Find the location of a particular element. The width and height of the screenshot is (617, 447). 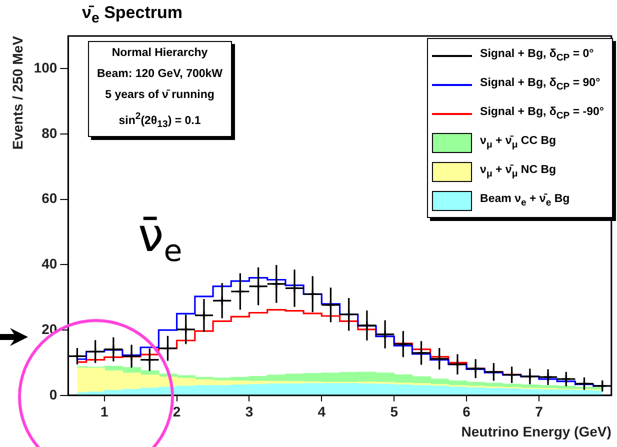

annotation: 5 years of ν̄ running is located at coordinates (159, 95).